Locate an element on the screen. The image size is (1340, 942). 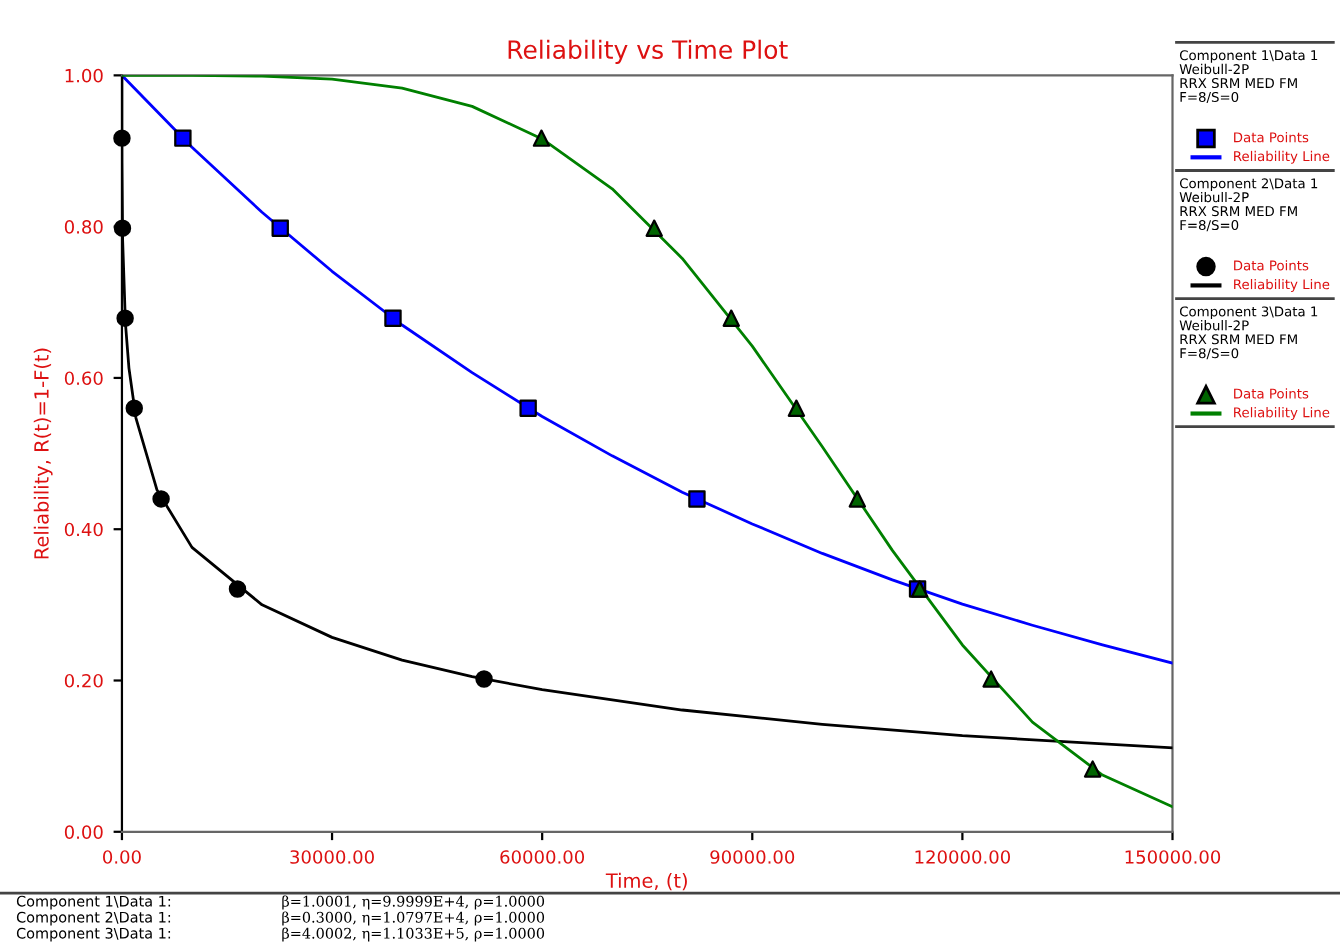
x-tick-label: 150000.00 is located at coordinates (1173, 857).